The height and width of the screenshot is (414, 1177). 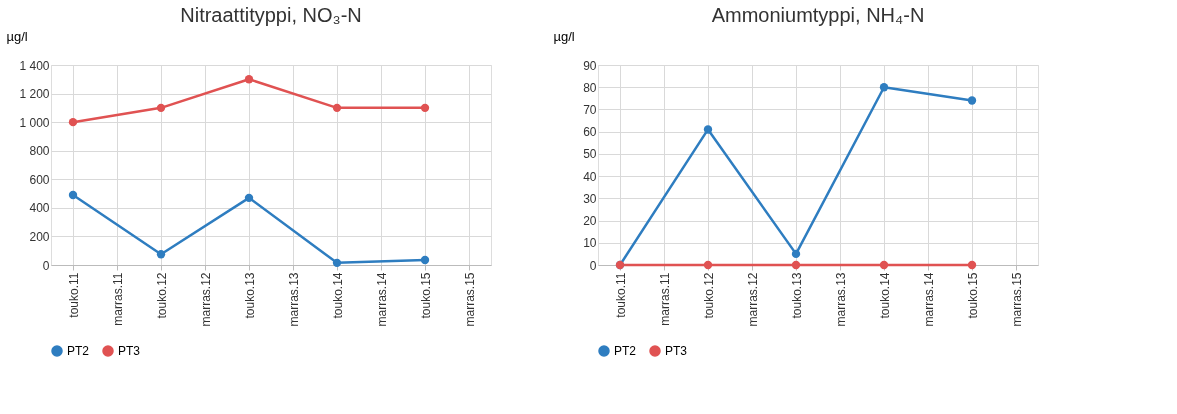 I want to click on y-tick-label: 70, so click(x=590, y=109).